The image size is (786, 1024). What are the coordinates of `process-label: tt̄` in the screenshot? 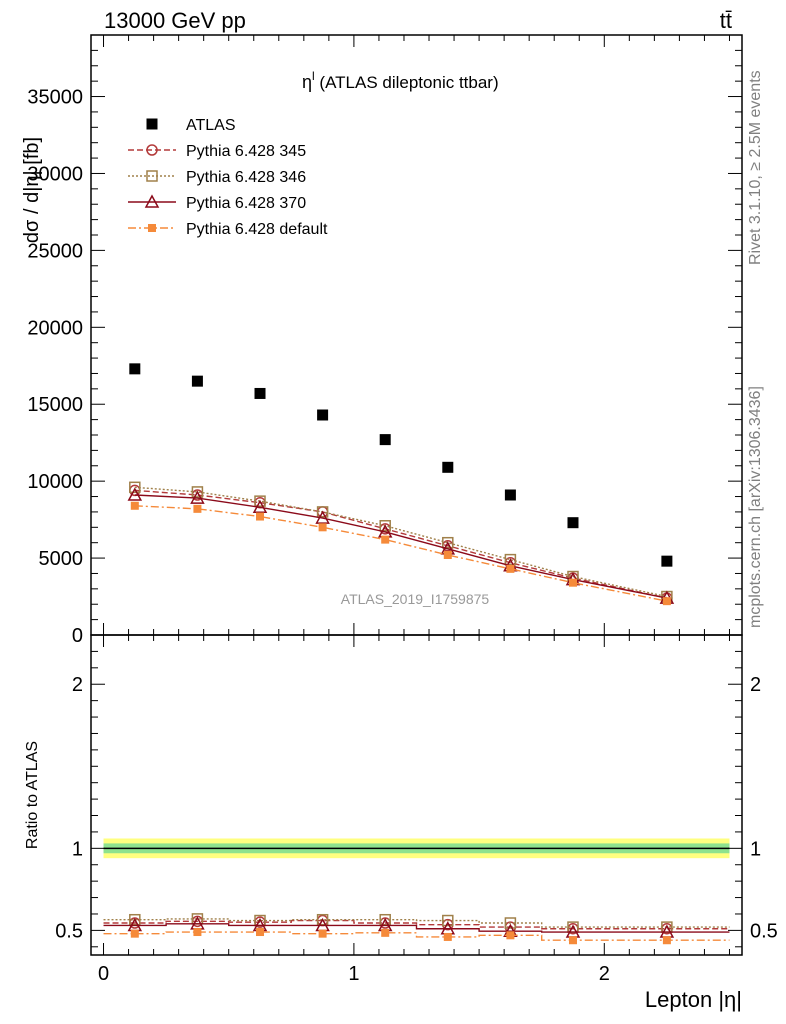 It's located at (726, 20).